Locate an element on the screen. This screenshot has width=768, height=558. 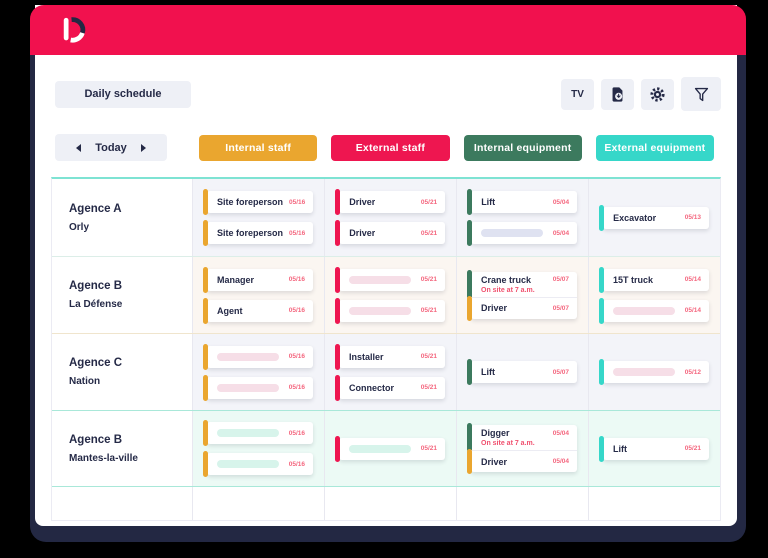
schedule-cell-internal-equipment: Lift 05/07 is located at coordinates (522, 372).